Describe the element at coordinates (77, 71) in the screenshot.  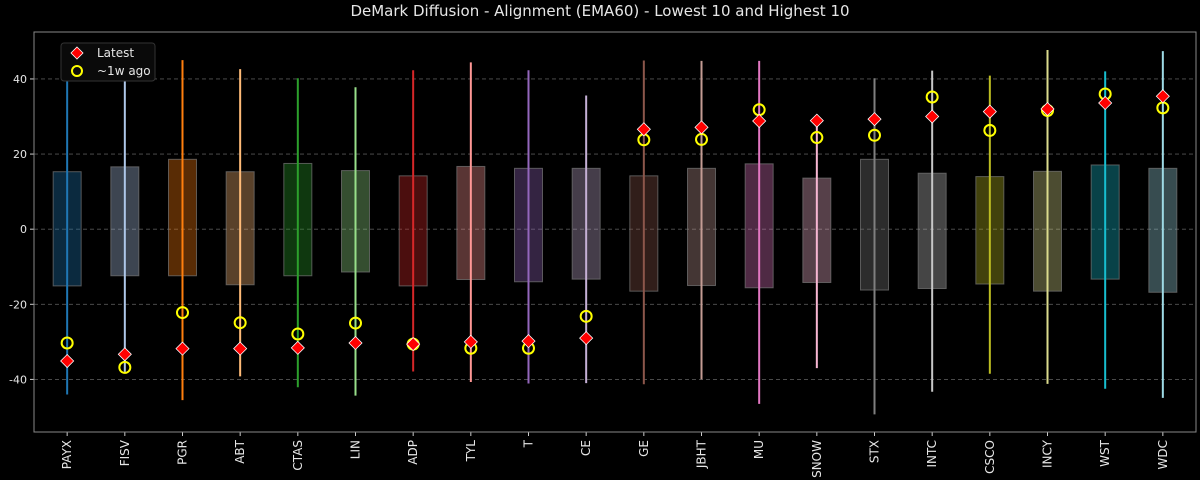
I see `legend-circle-icon` at that location.